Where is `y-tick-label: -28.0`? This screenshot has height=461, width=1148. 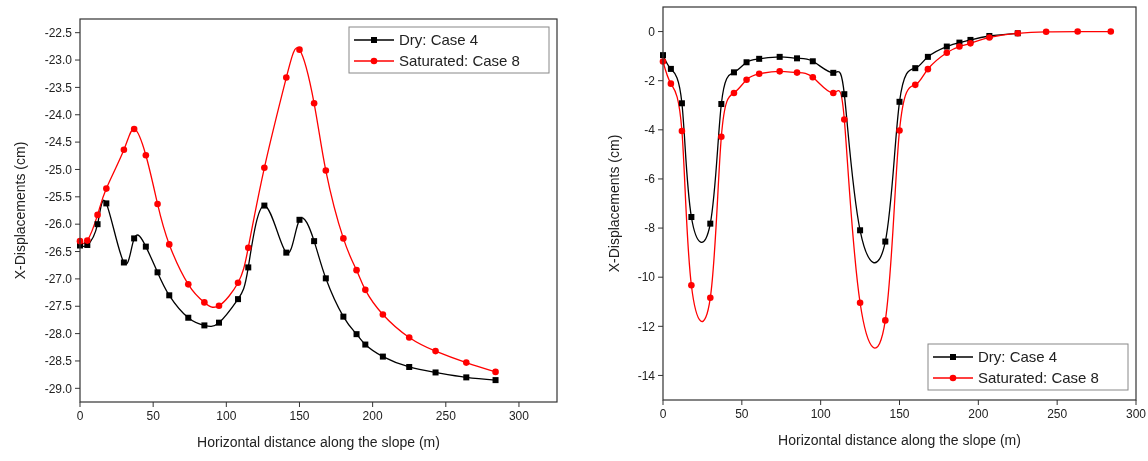
y-tick-label: -28.0 is located at coordinates (58, 333).